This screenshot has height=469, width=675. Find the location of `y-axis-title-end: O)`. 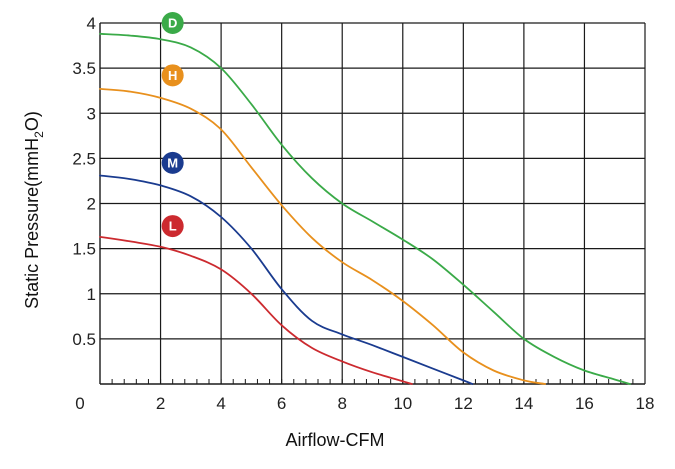

y-axis-title-end: O) is located at coordinates (32, 121).